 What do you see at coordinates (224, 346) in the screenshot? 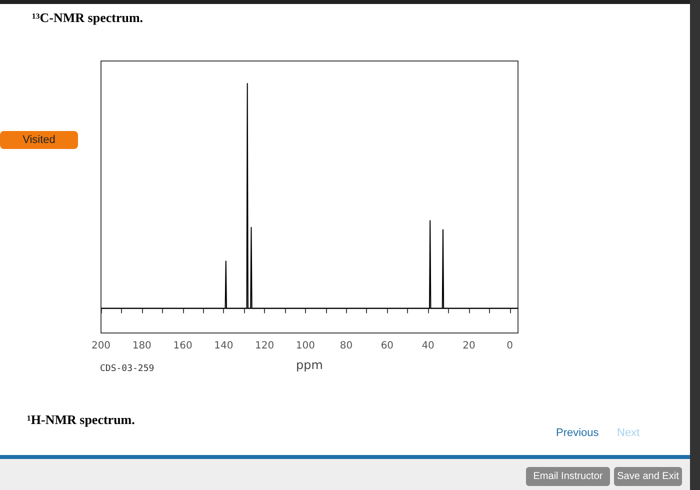
I see `x-tick-label: 140` at bounding box center [224, 346].